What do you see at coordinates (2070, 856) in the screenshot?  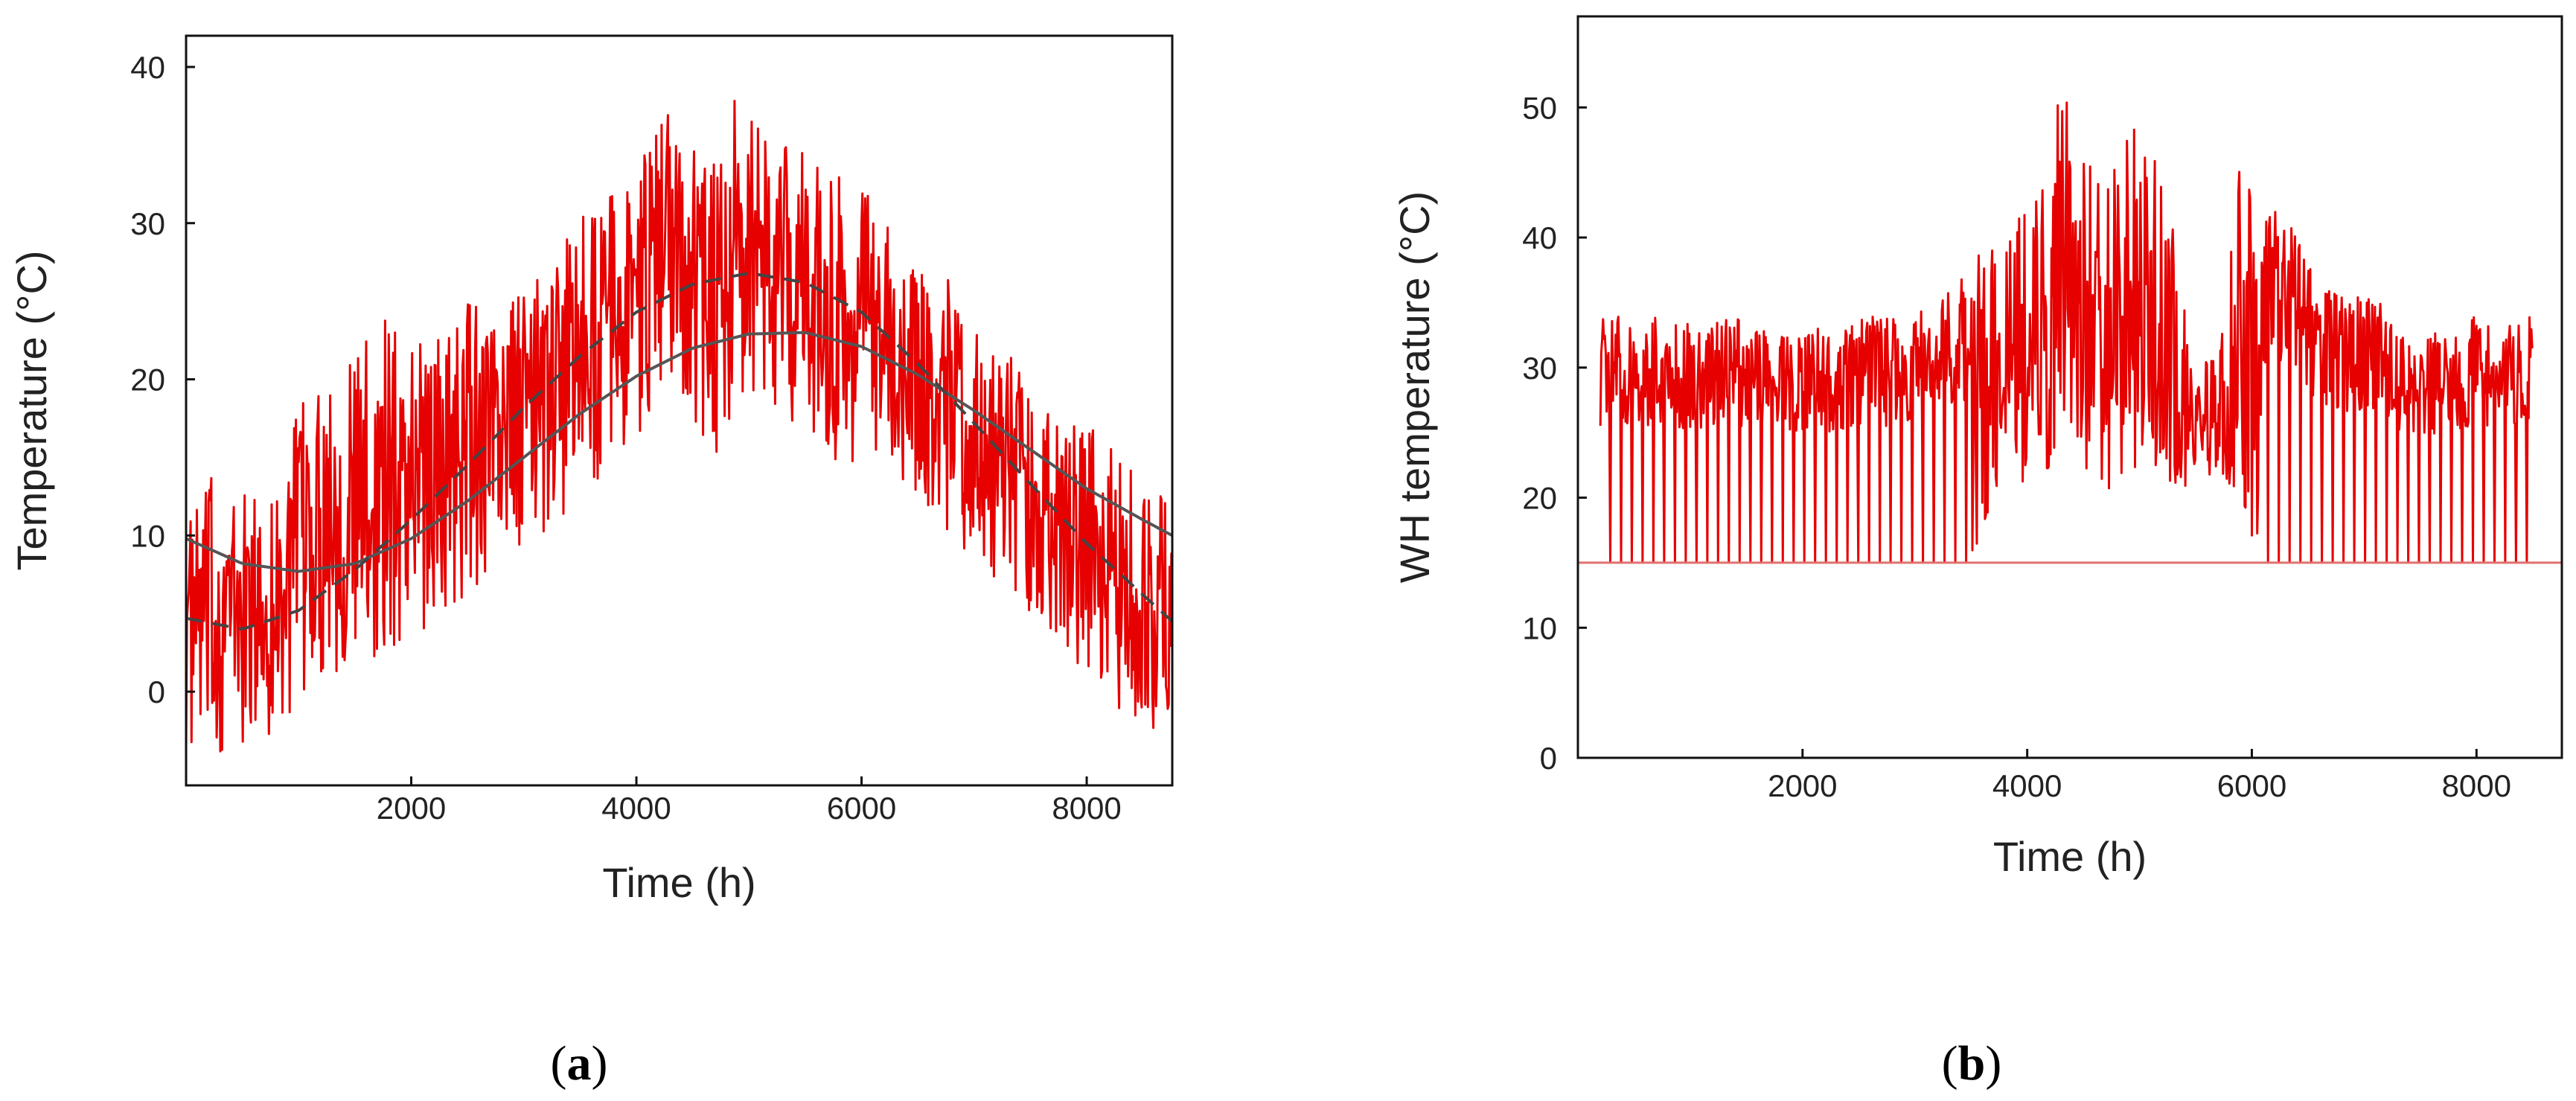 I see `chart-b-x-axis-title: Time (h)` at bounding box center [2070, 856].